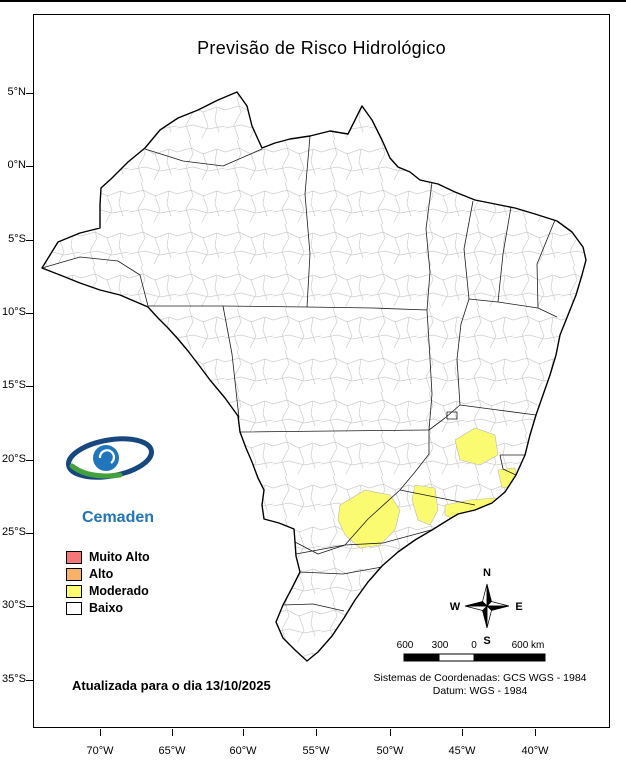  I want to click on scale-label: 300, so click(440, 645).